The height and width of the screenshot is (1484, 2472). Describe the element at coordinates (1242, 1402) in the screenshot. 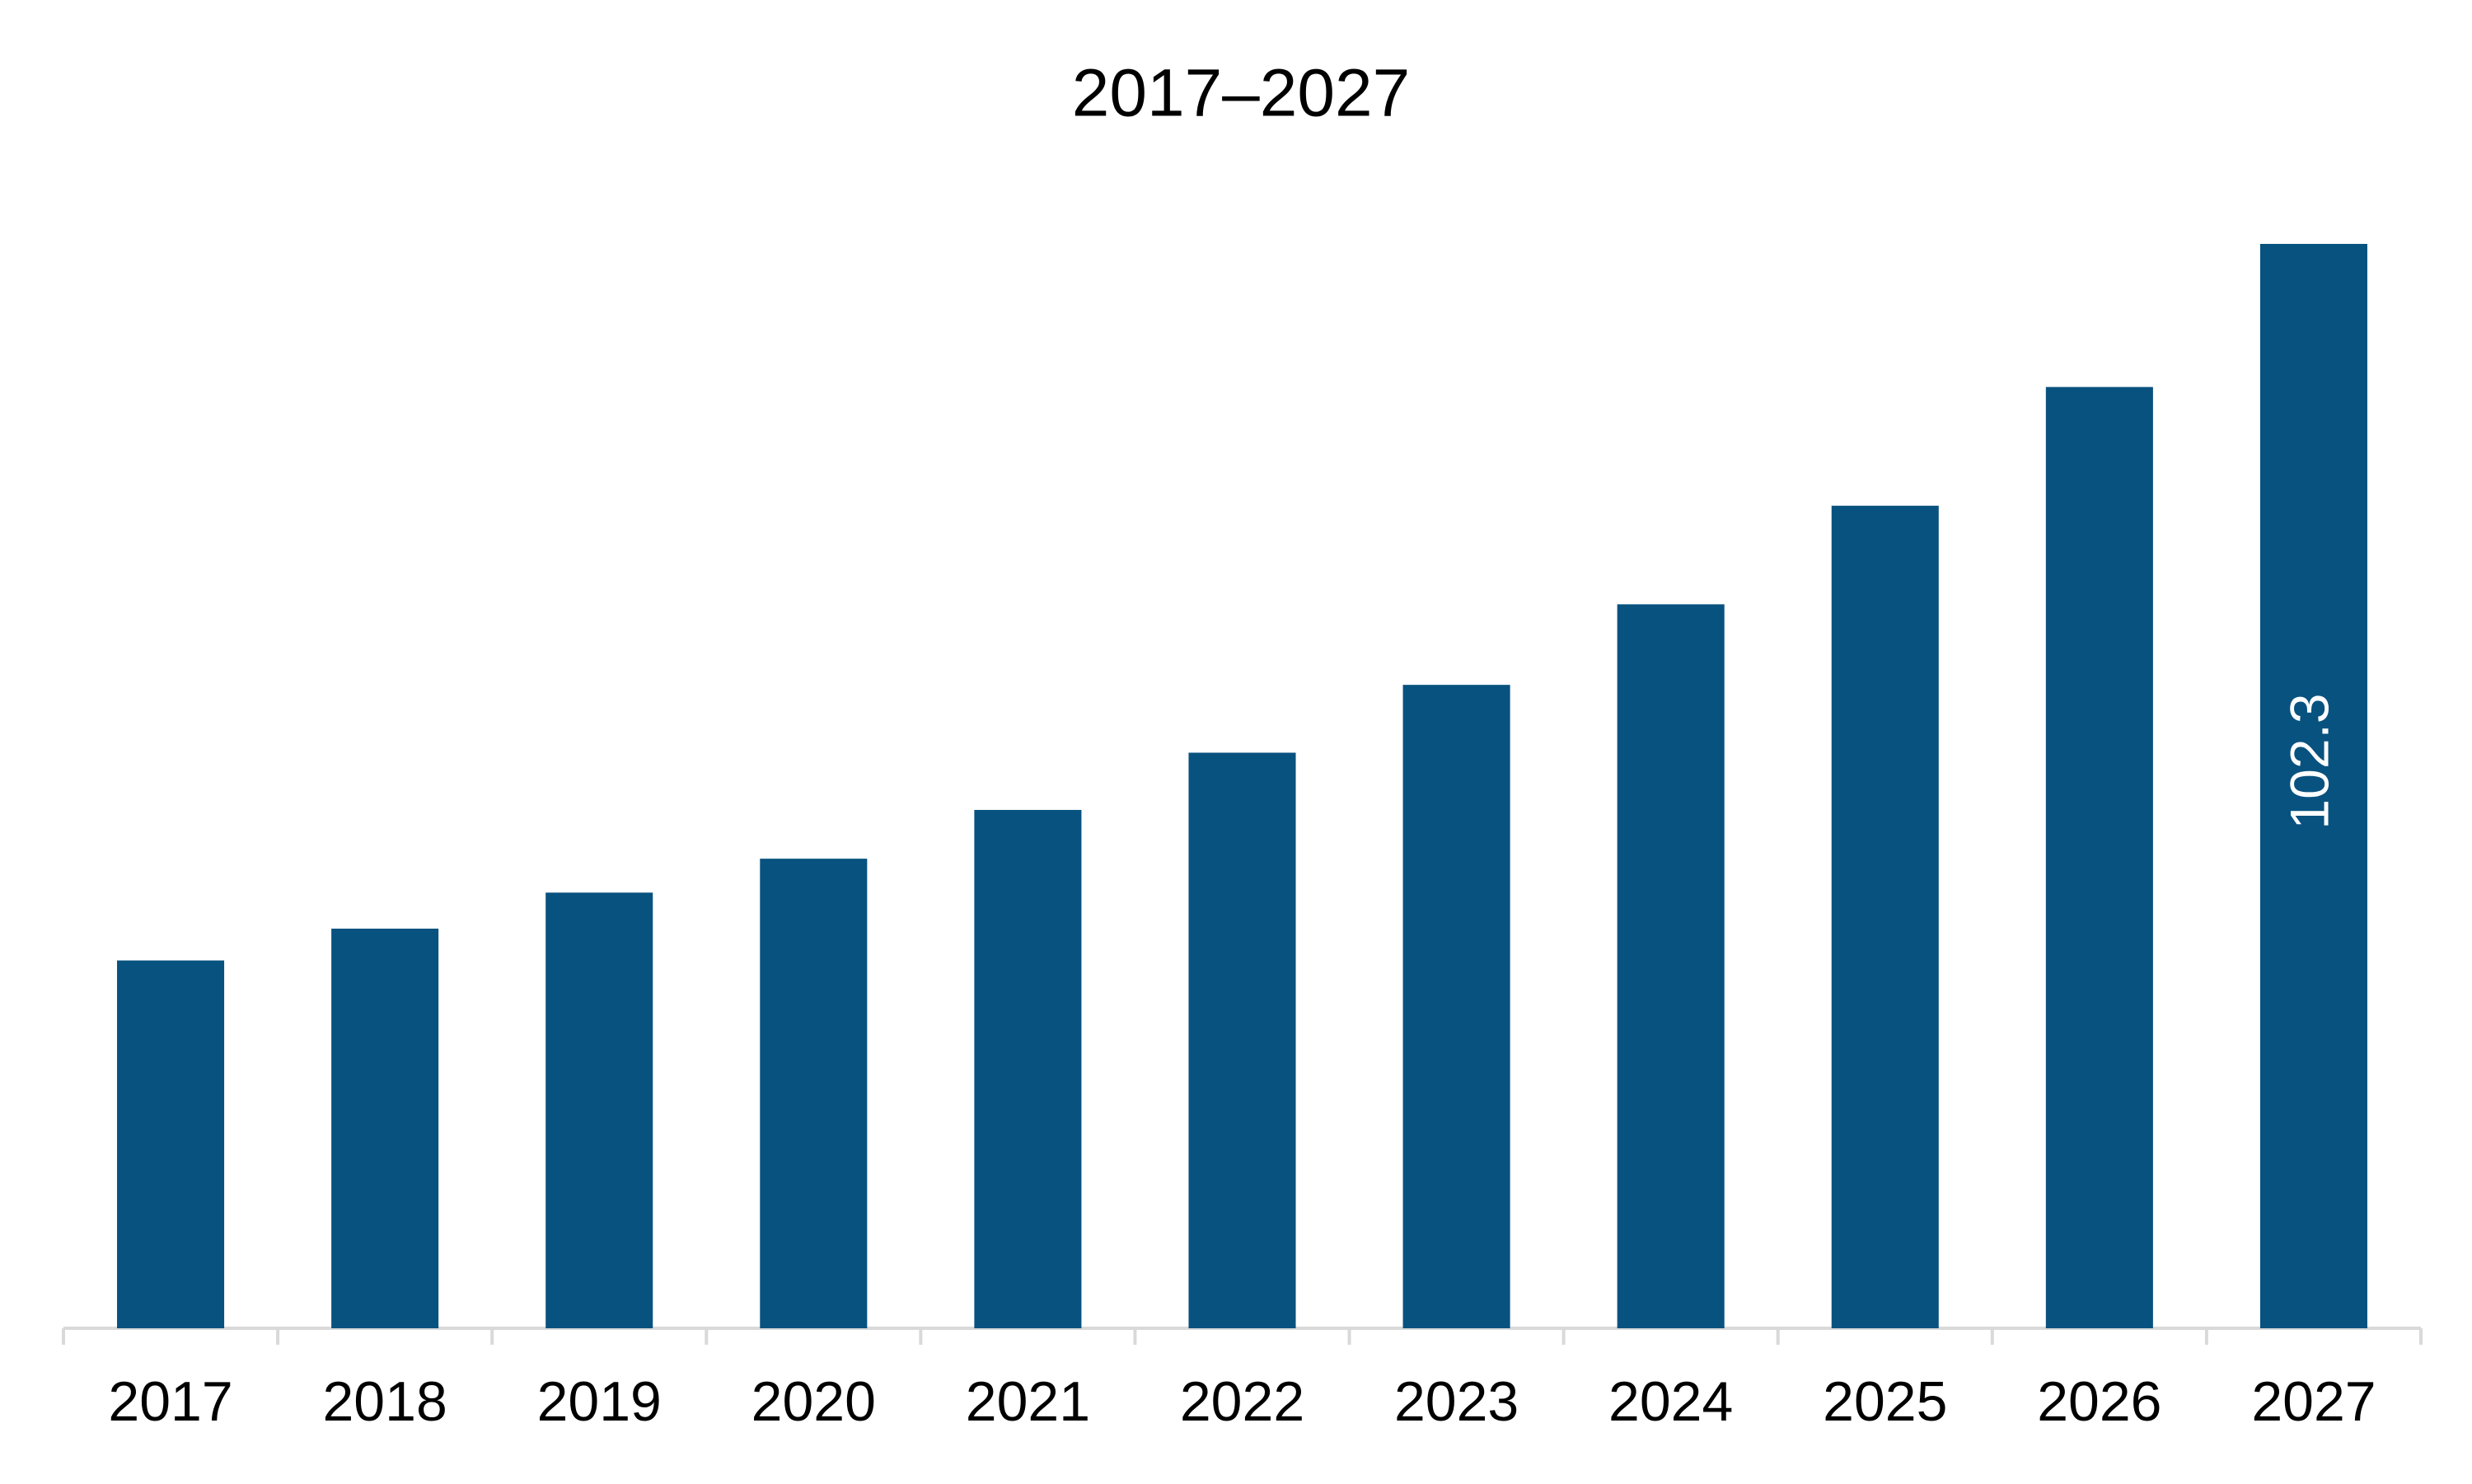

I see `x-tick-label: 2022` at that location.